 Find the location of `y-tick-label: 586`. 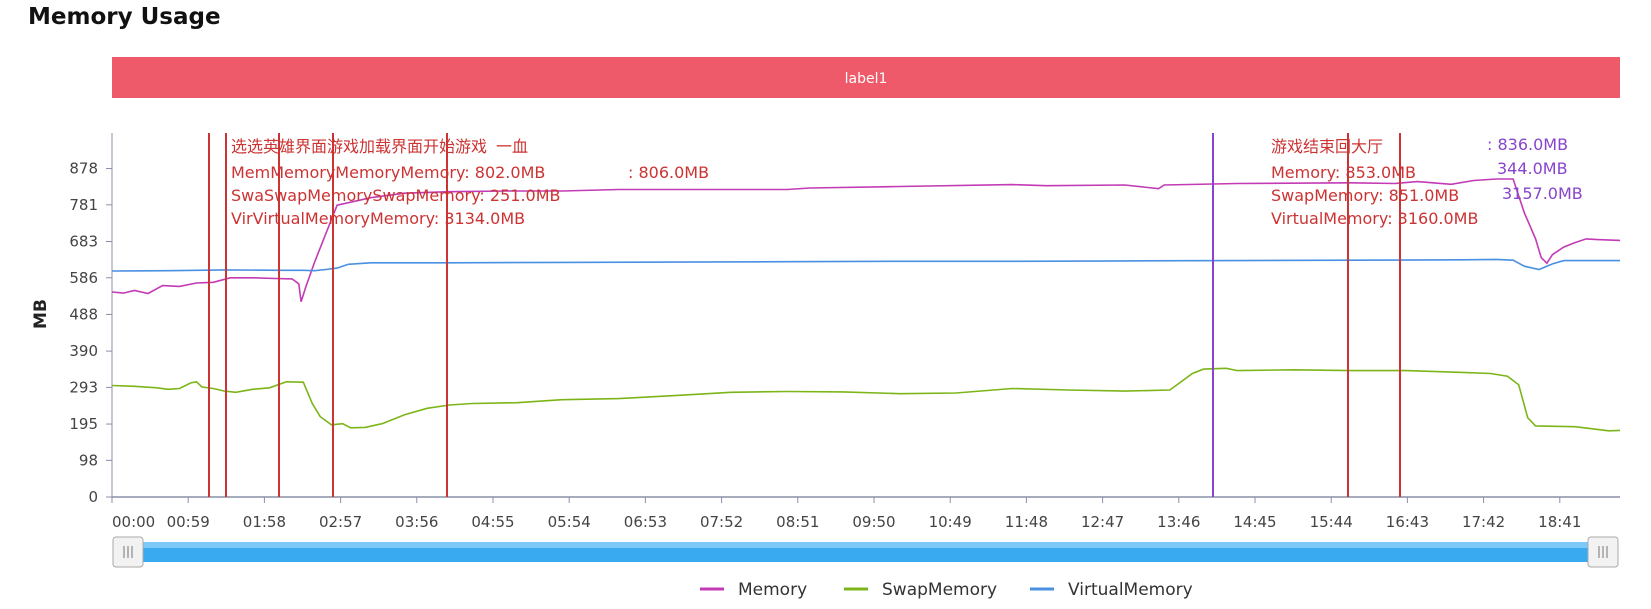

y-tick-label: 586 is located at coordinates (83, 278).